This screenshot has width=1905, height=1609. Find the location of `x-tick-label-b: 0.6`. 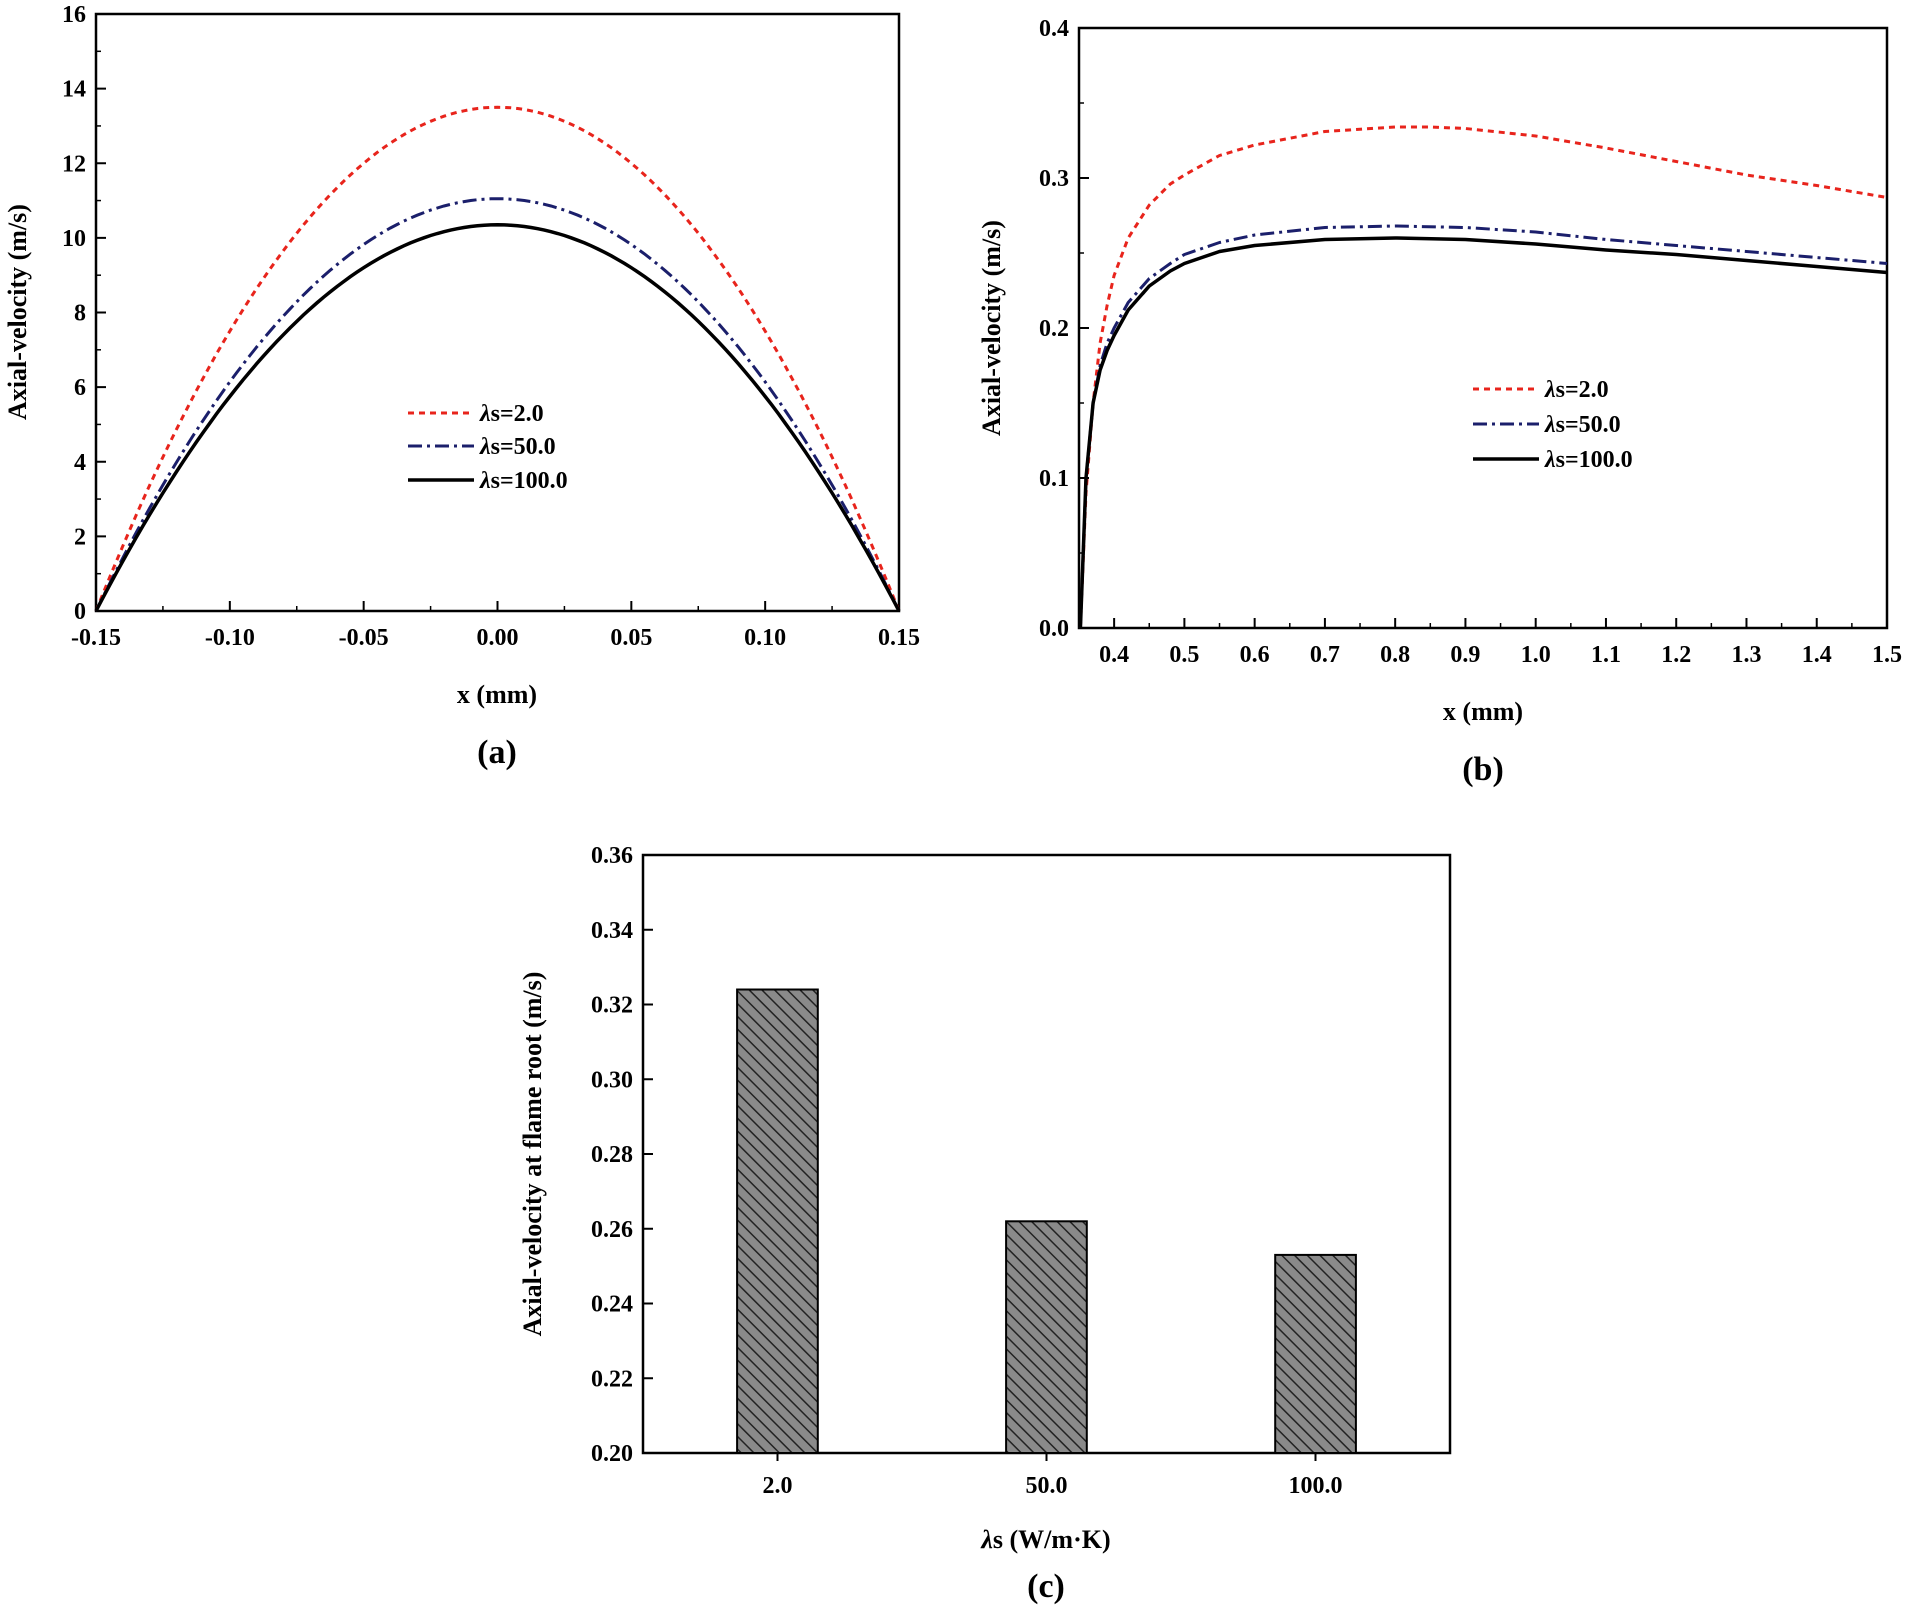

x-tick-label-b: 0.6 is located at coordinates (1255, 655).